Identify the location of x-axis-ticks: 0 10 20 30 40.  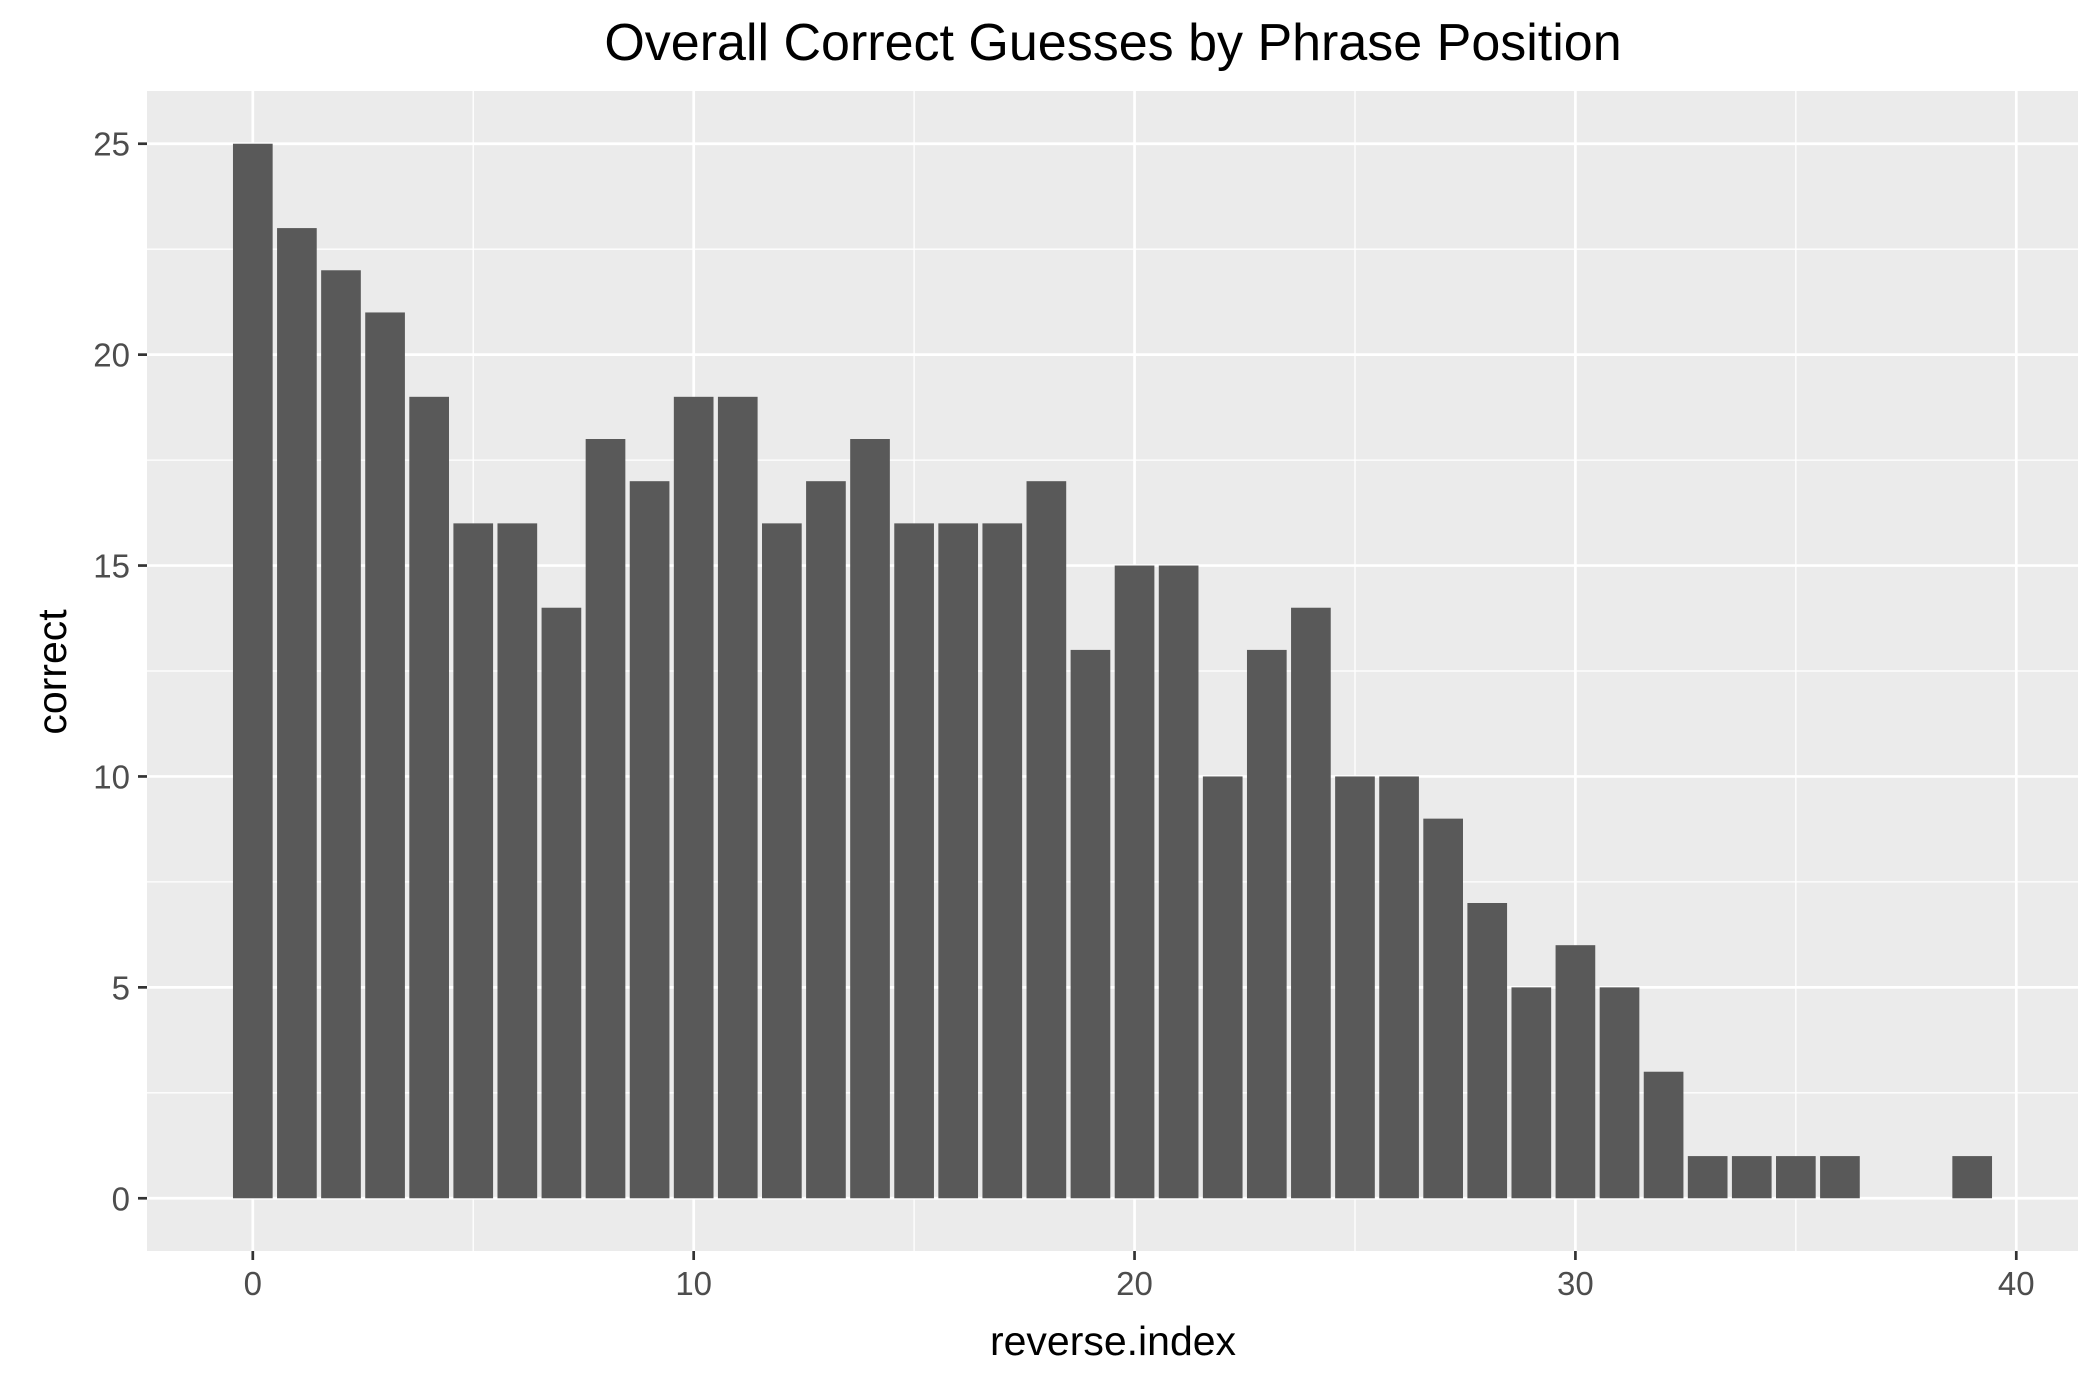
(1139, 1276).